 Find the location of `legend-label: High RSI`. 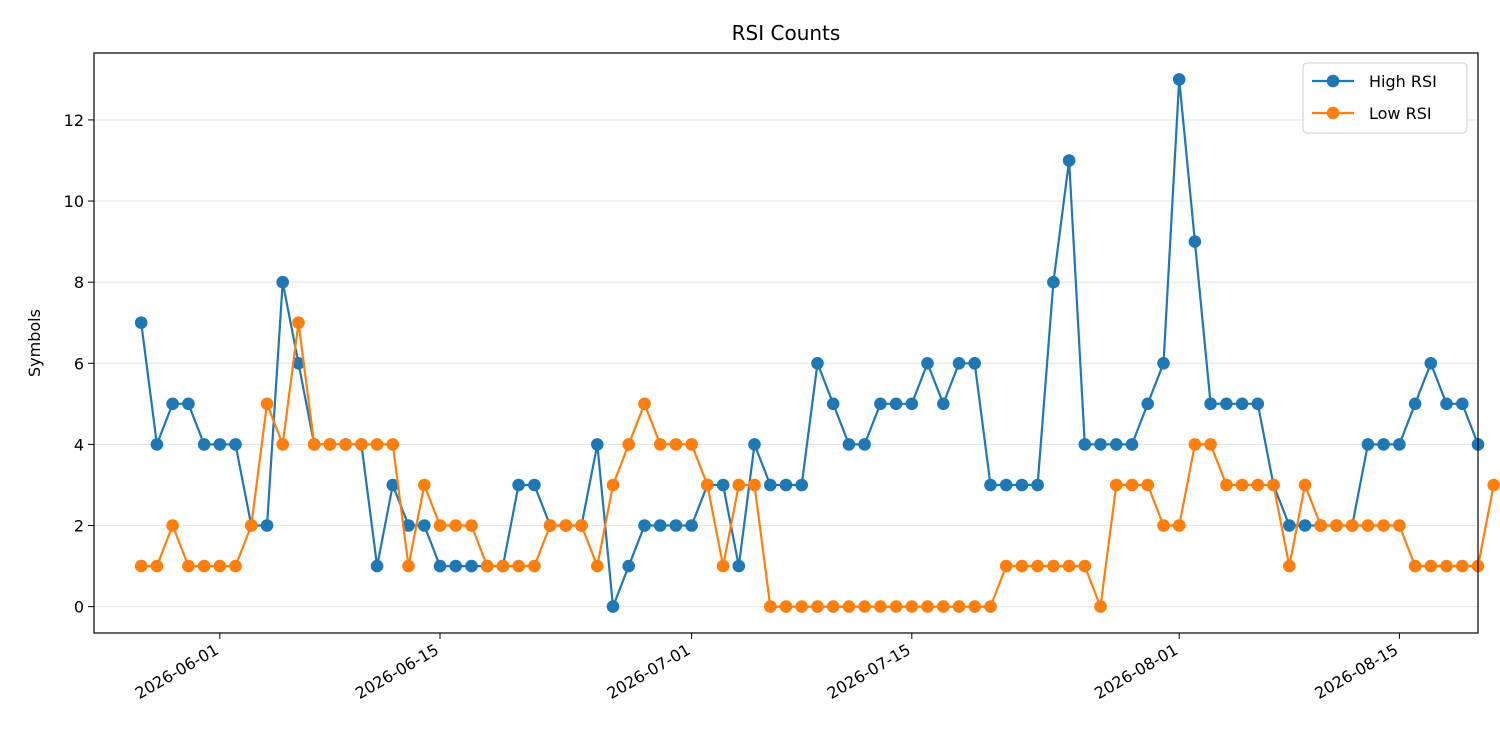

legend-label: High RSI is located at coordinates (1403, 81).